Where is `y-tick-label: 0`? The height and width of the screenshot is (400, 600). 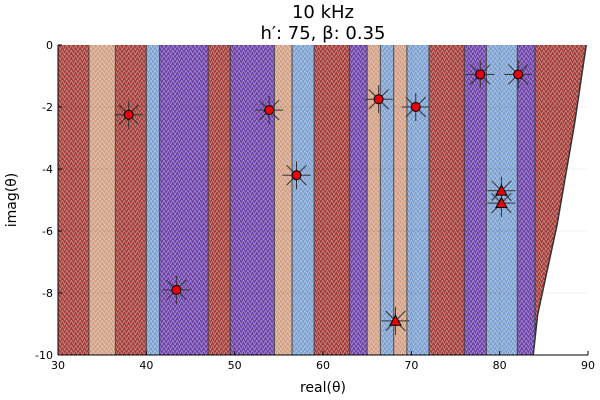 y-tick-label: 0 is located at coordinates (49, 45).